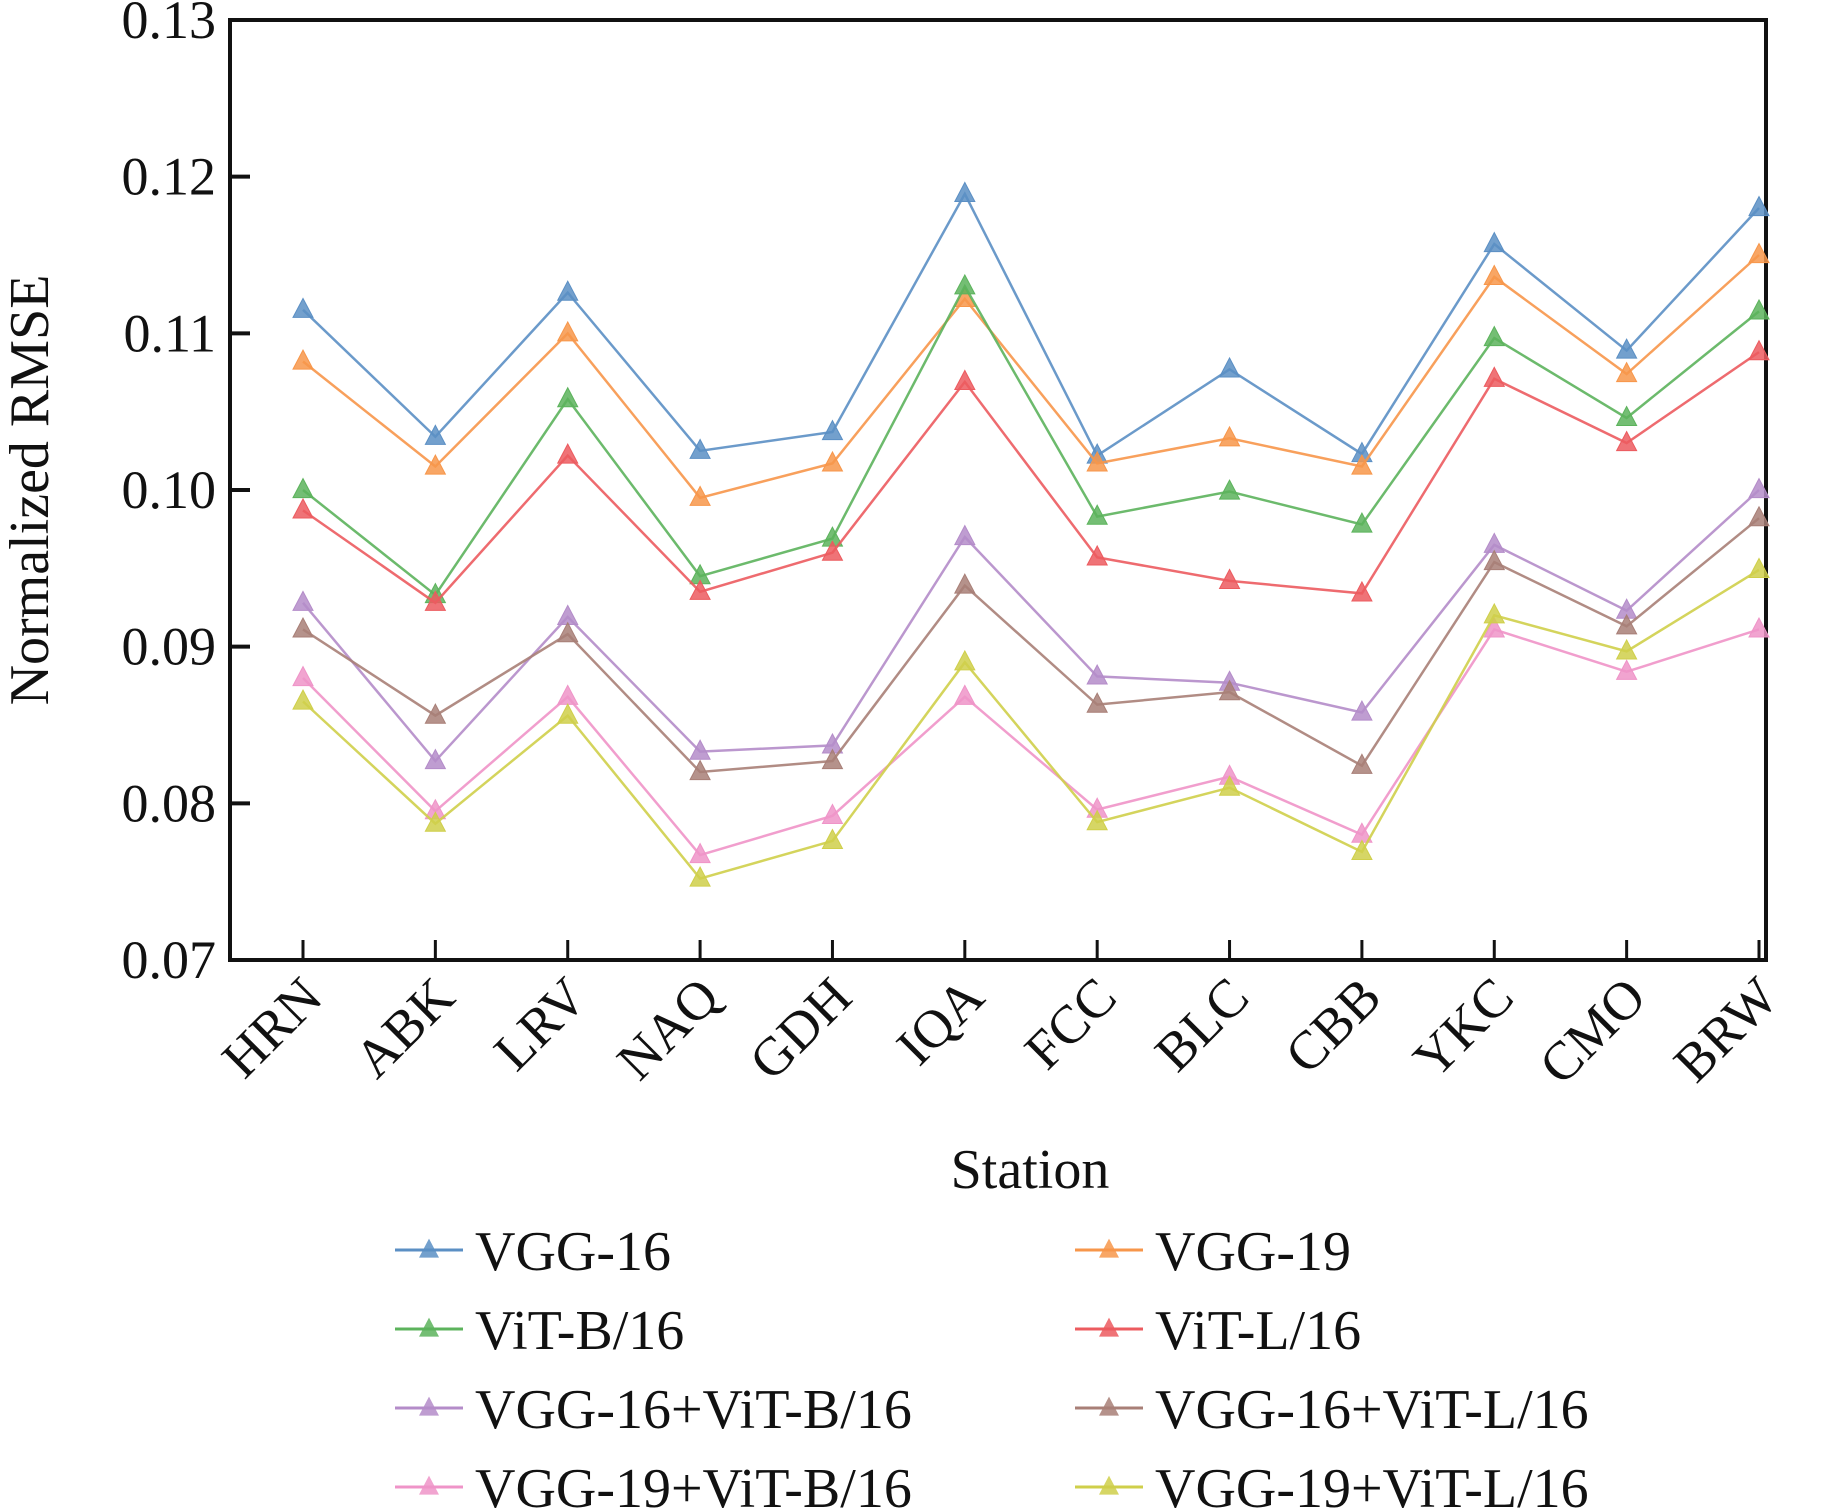  What do you see at coordinates (1463, 1027) in the screenshot?
I see `x-tick-label: YKC` at bounding box center [1463, 1027].